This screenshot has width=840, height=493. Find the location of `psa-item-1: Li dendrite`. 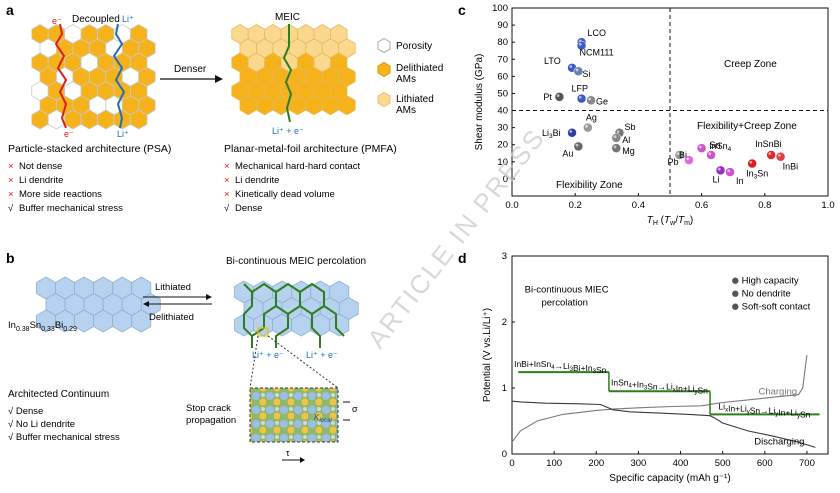

psa-item-1: Li dendrite is located at coordinates (41, 180).